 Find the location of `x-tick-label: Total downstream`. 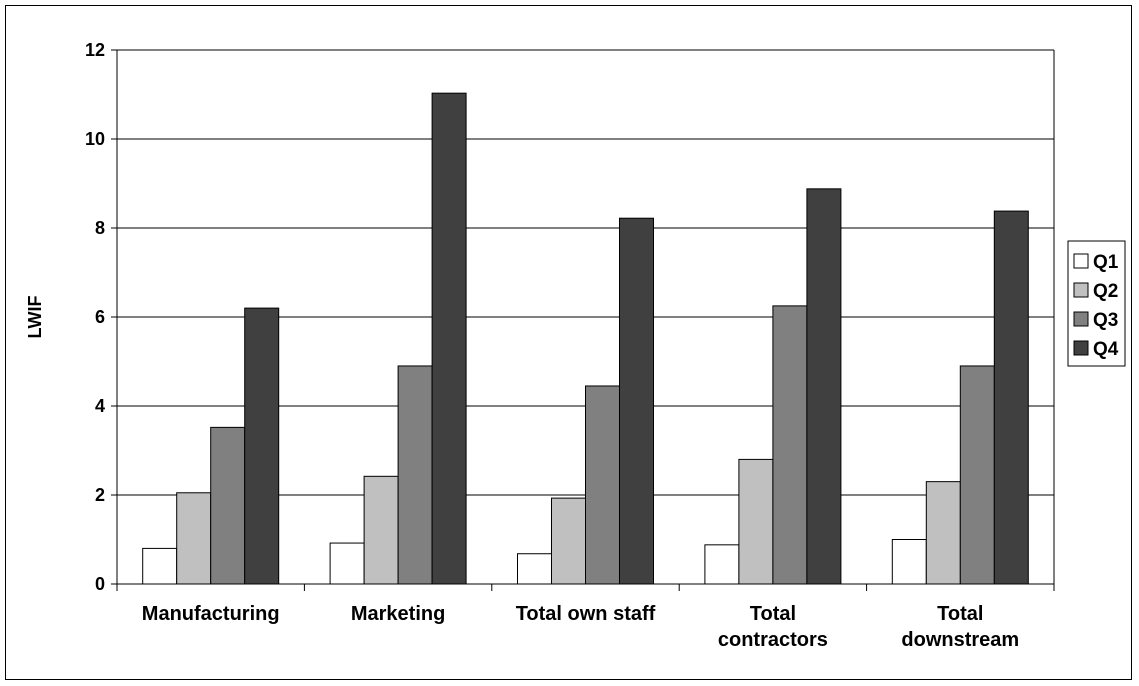

x-tick-label: Total downstream is located at coordinates (960, 627).